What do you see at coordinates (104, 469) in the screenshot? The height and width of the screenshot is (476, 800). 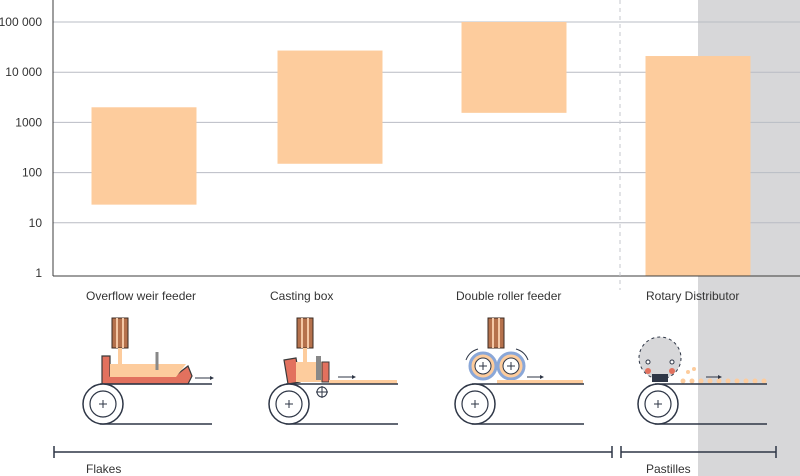 I see `group-label-flakes: Flakes` at bounding box center [104, 469].